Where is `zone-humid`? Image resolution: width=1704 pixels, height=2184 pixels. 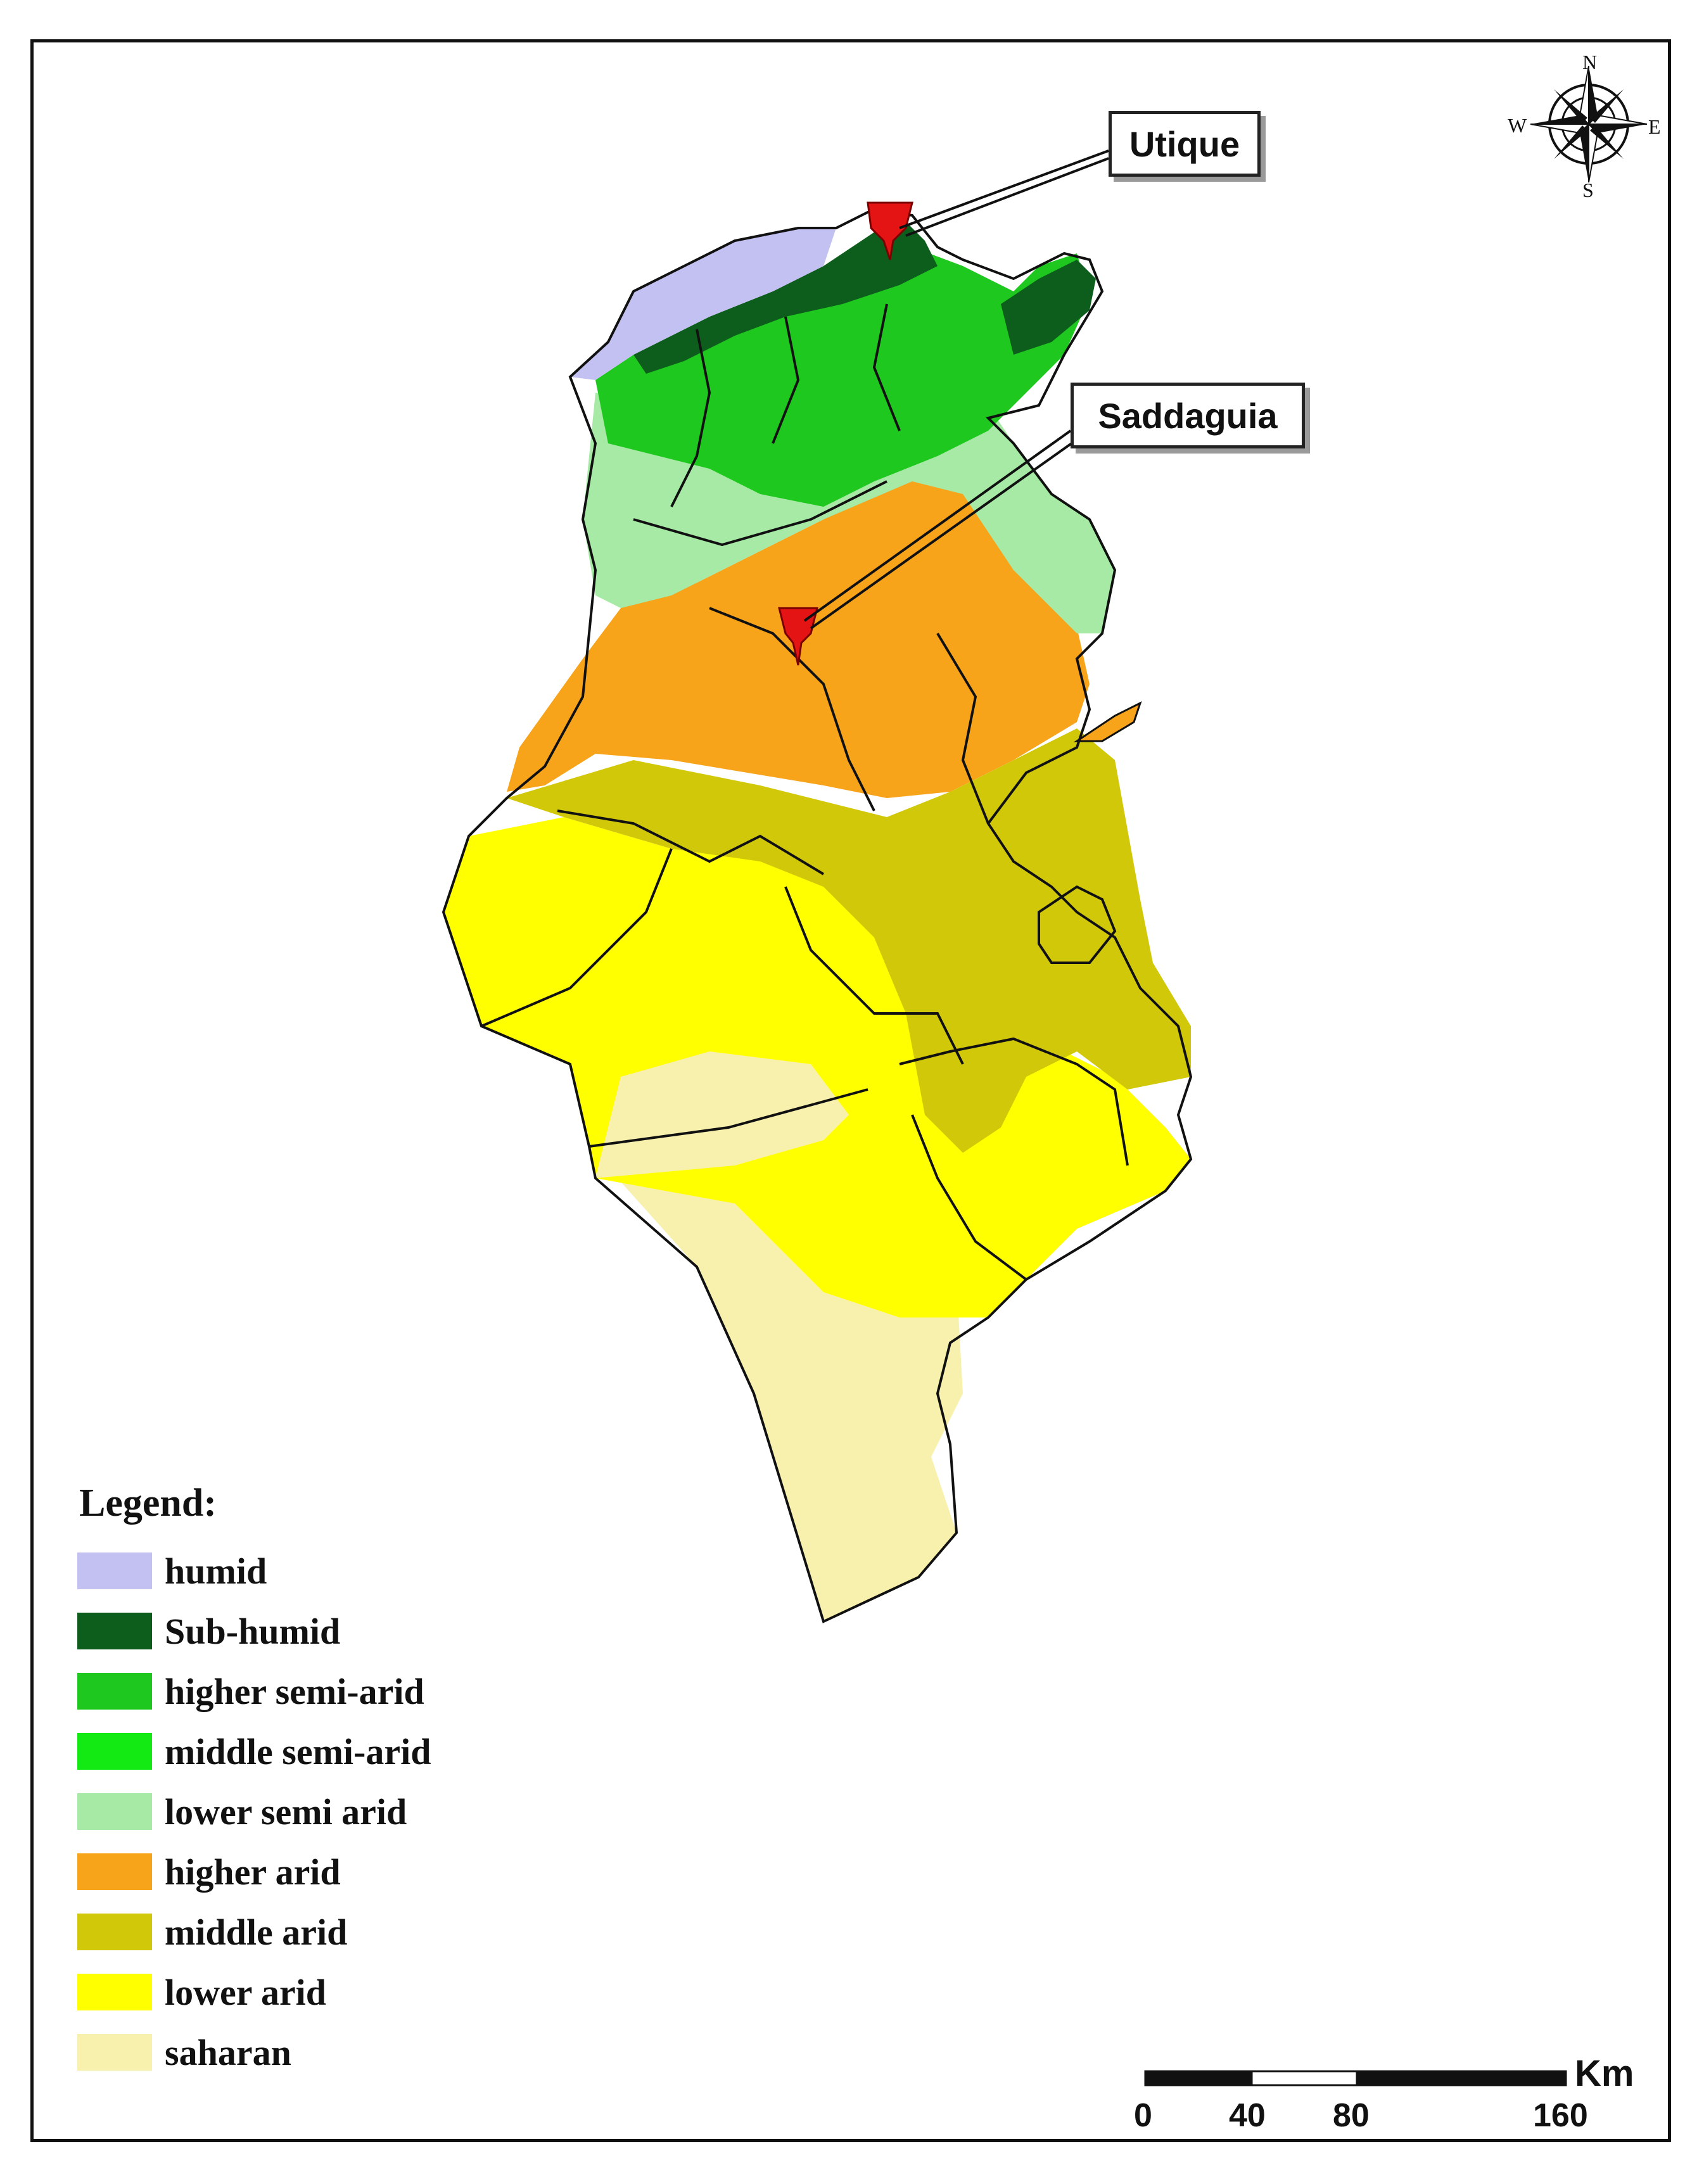
zone-humid is located at coordinates (703, 304).